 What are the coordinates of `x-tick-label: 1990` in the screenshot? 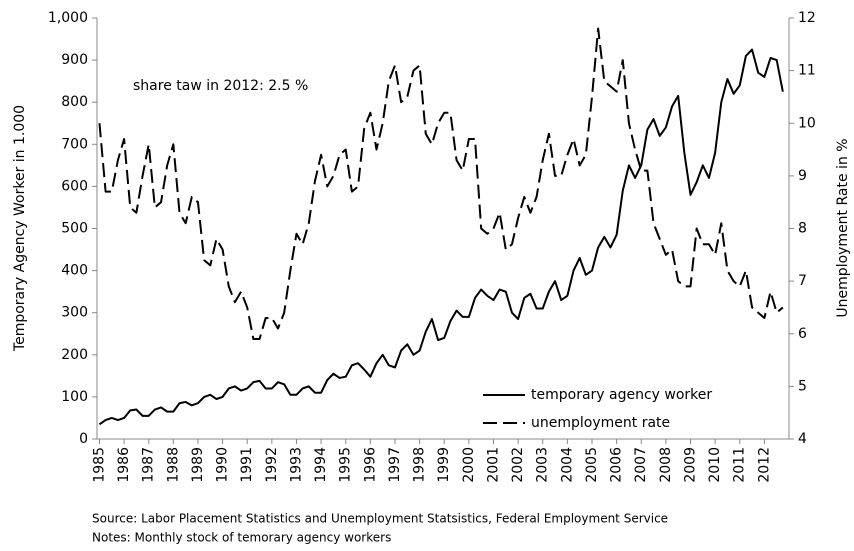 It's located at (223, 465).